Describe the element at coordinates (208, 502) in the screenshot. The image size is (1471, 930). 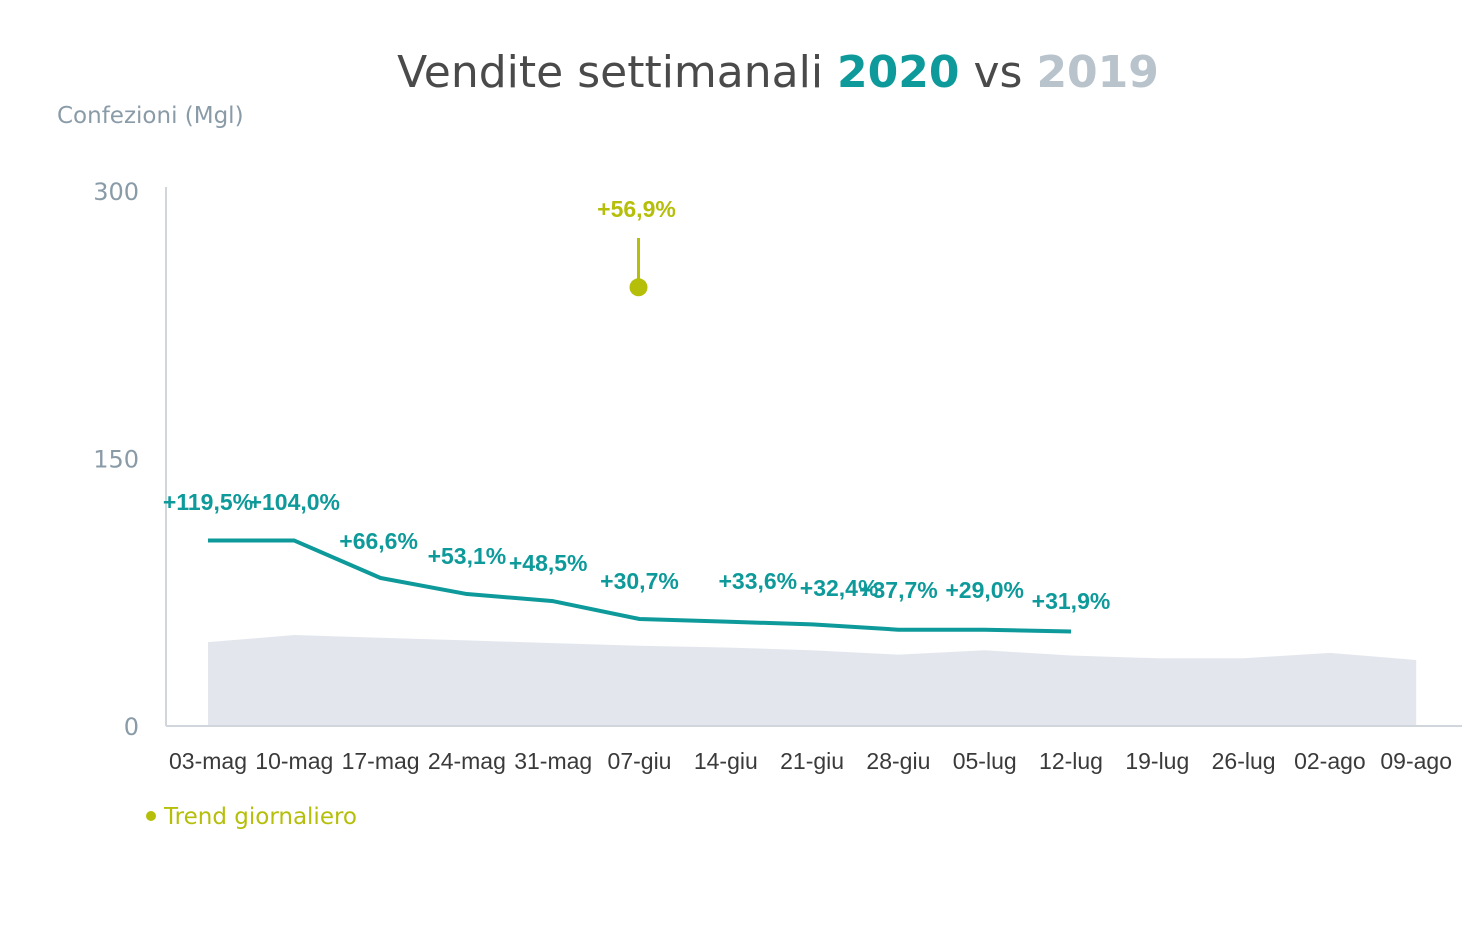
I see `data-label-03-mag: +119,5%` at that location.